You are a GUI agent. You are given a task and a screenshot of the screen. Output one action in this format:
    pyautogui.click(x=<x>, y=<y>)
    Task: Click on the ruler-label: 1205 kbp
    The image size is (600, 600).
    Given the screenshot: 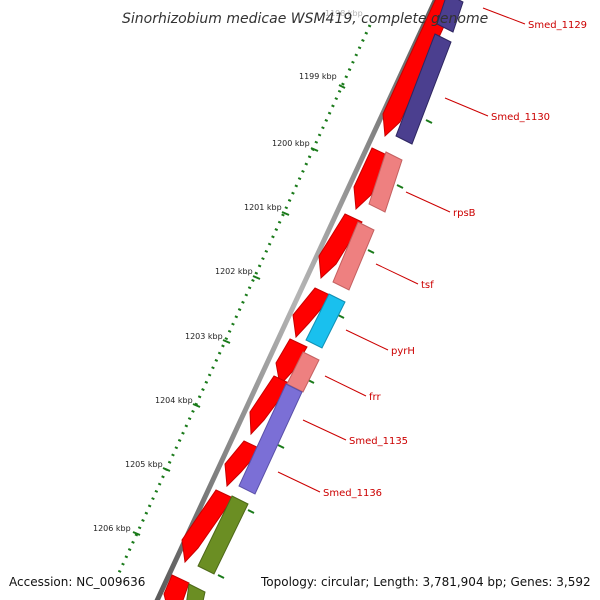 What is the action you would take?
    pyautogui.click(x=144, y=464)
    